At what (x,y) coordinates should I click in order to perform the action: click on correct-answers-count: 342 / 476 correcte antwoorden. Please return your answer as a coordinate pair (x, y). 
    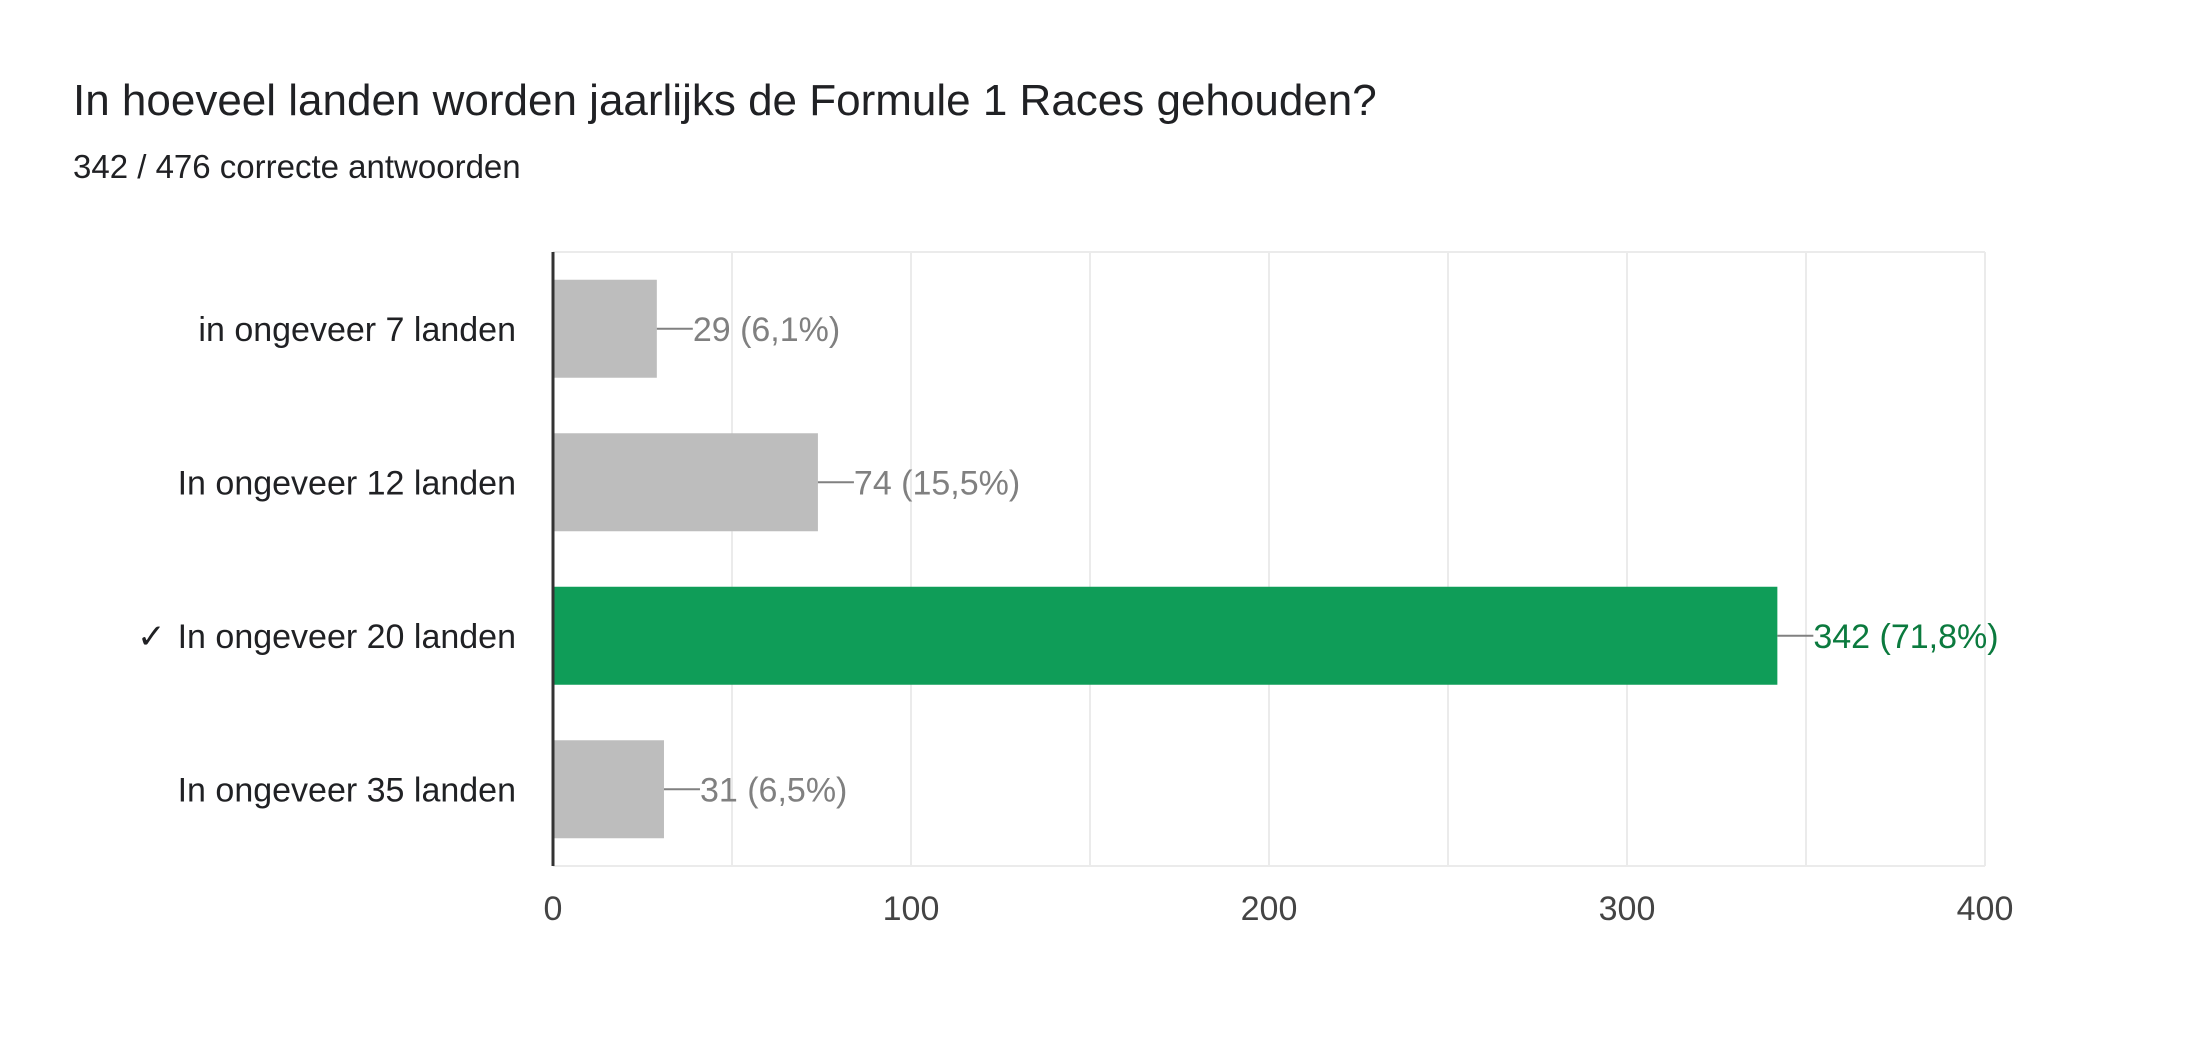
    Looking at the image, I should click on (297, 166).